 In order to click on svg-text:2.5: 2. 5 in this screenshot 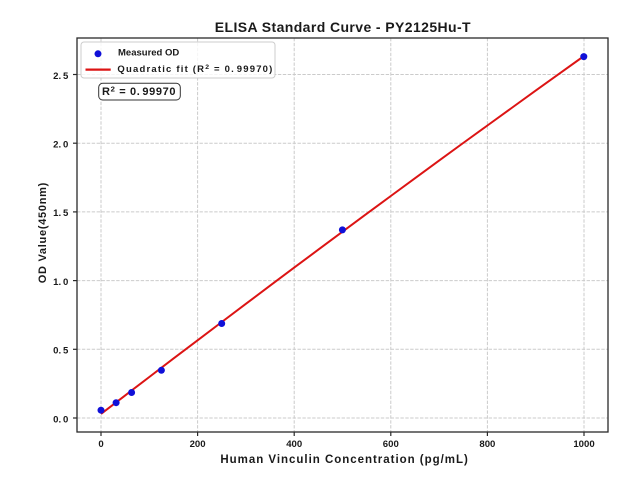, I will do `click(61, 76)`.